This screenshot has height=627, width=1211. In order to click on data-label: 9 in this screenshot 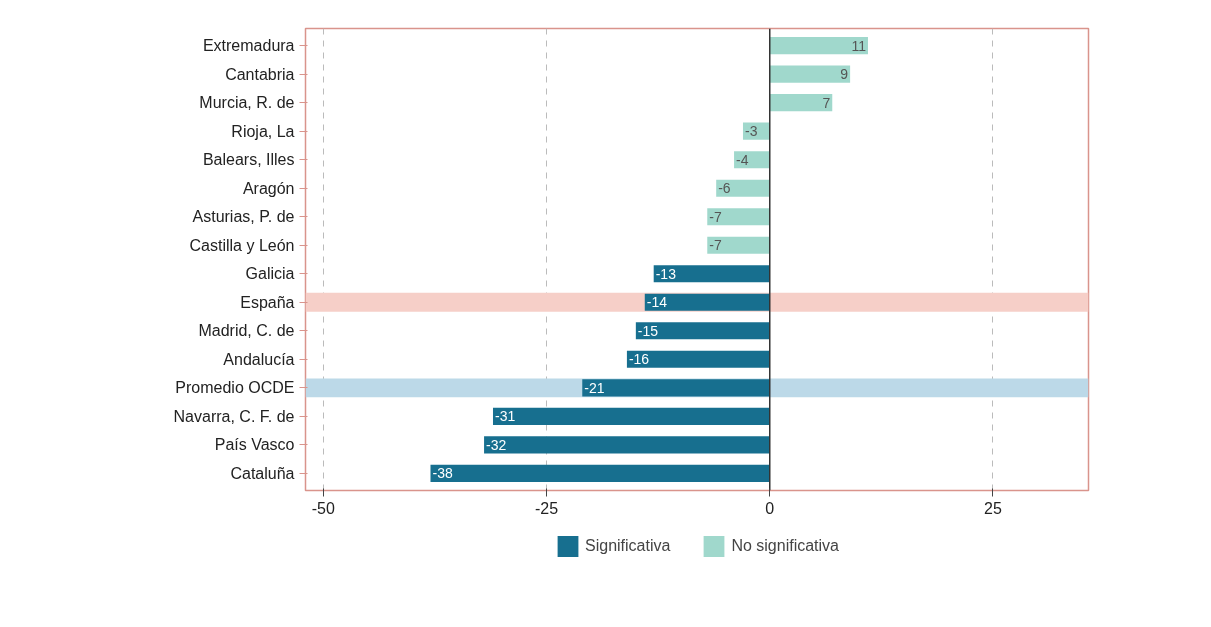, I will do `click(844, 74)`.